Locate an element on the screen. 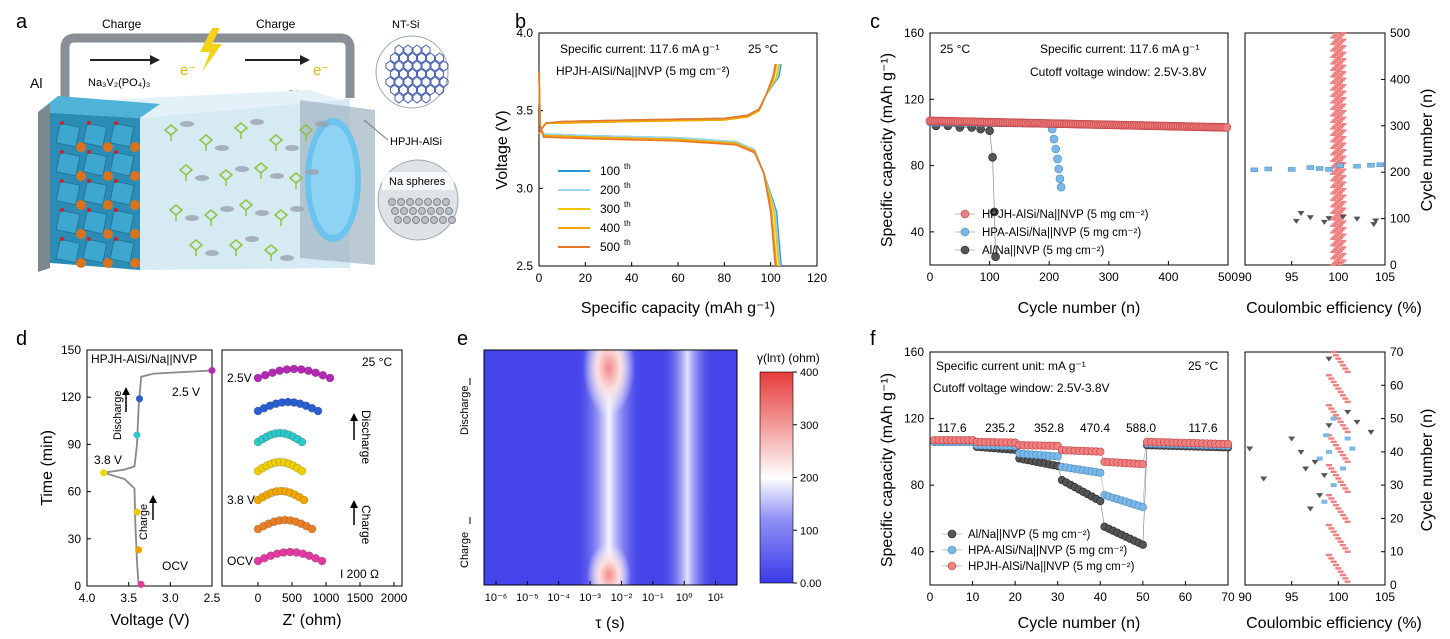  panel-letter-d: d is located at coordinates (21, 339).